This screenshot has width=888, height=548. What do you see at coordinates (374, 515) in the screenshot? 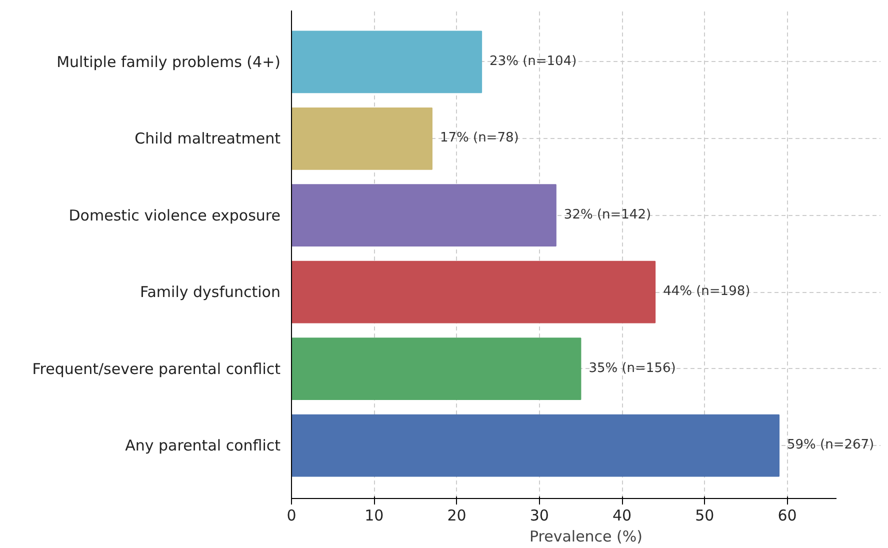
I see `x-tick-label: 10` at bounding box center [374, 515].